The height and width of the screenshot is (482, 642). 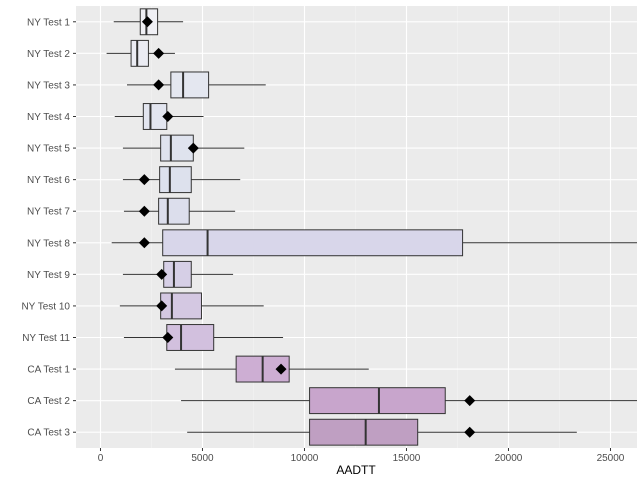 What do you see at coordinates (48, 54) in the screenshot?
I see `y-tick-label: NY Test 2` at bounding box center [48, 54].